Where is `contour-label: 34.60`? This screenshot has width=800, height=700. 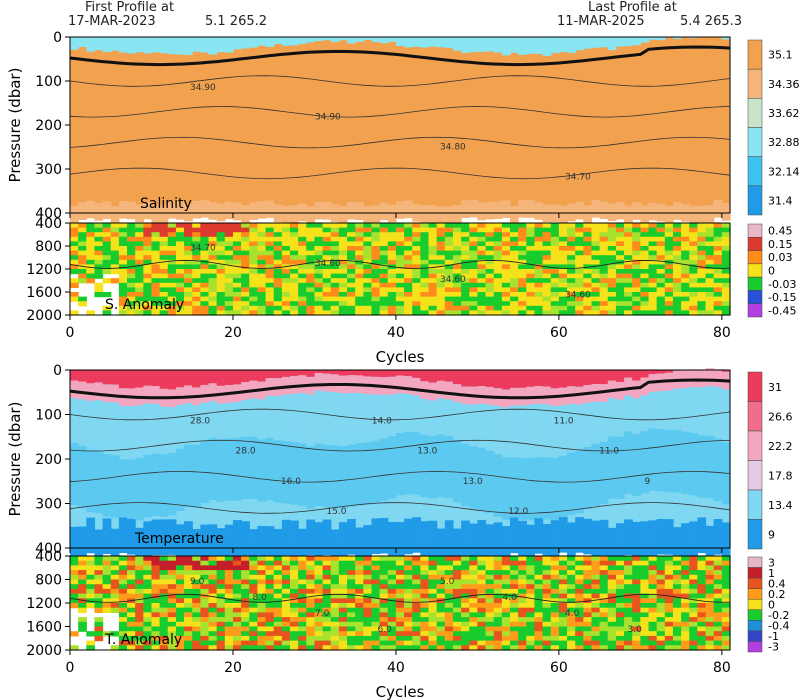 contour-label: 34.60 is located at coordinates (328, 264).